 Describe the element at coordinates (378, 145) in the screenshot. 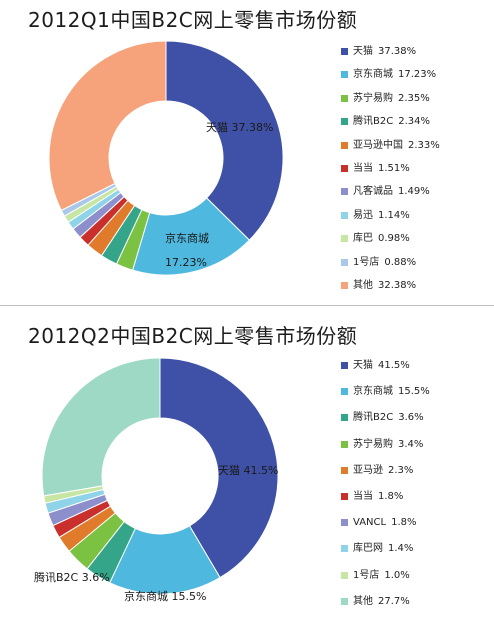

I see `legend-label: 亚马逊中国` at that location.